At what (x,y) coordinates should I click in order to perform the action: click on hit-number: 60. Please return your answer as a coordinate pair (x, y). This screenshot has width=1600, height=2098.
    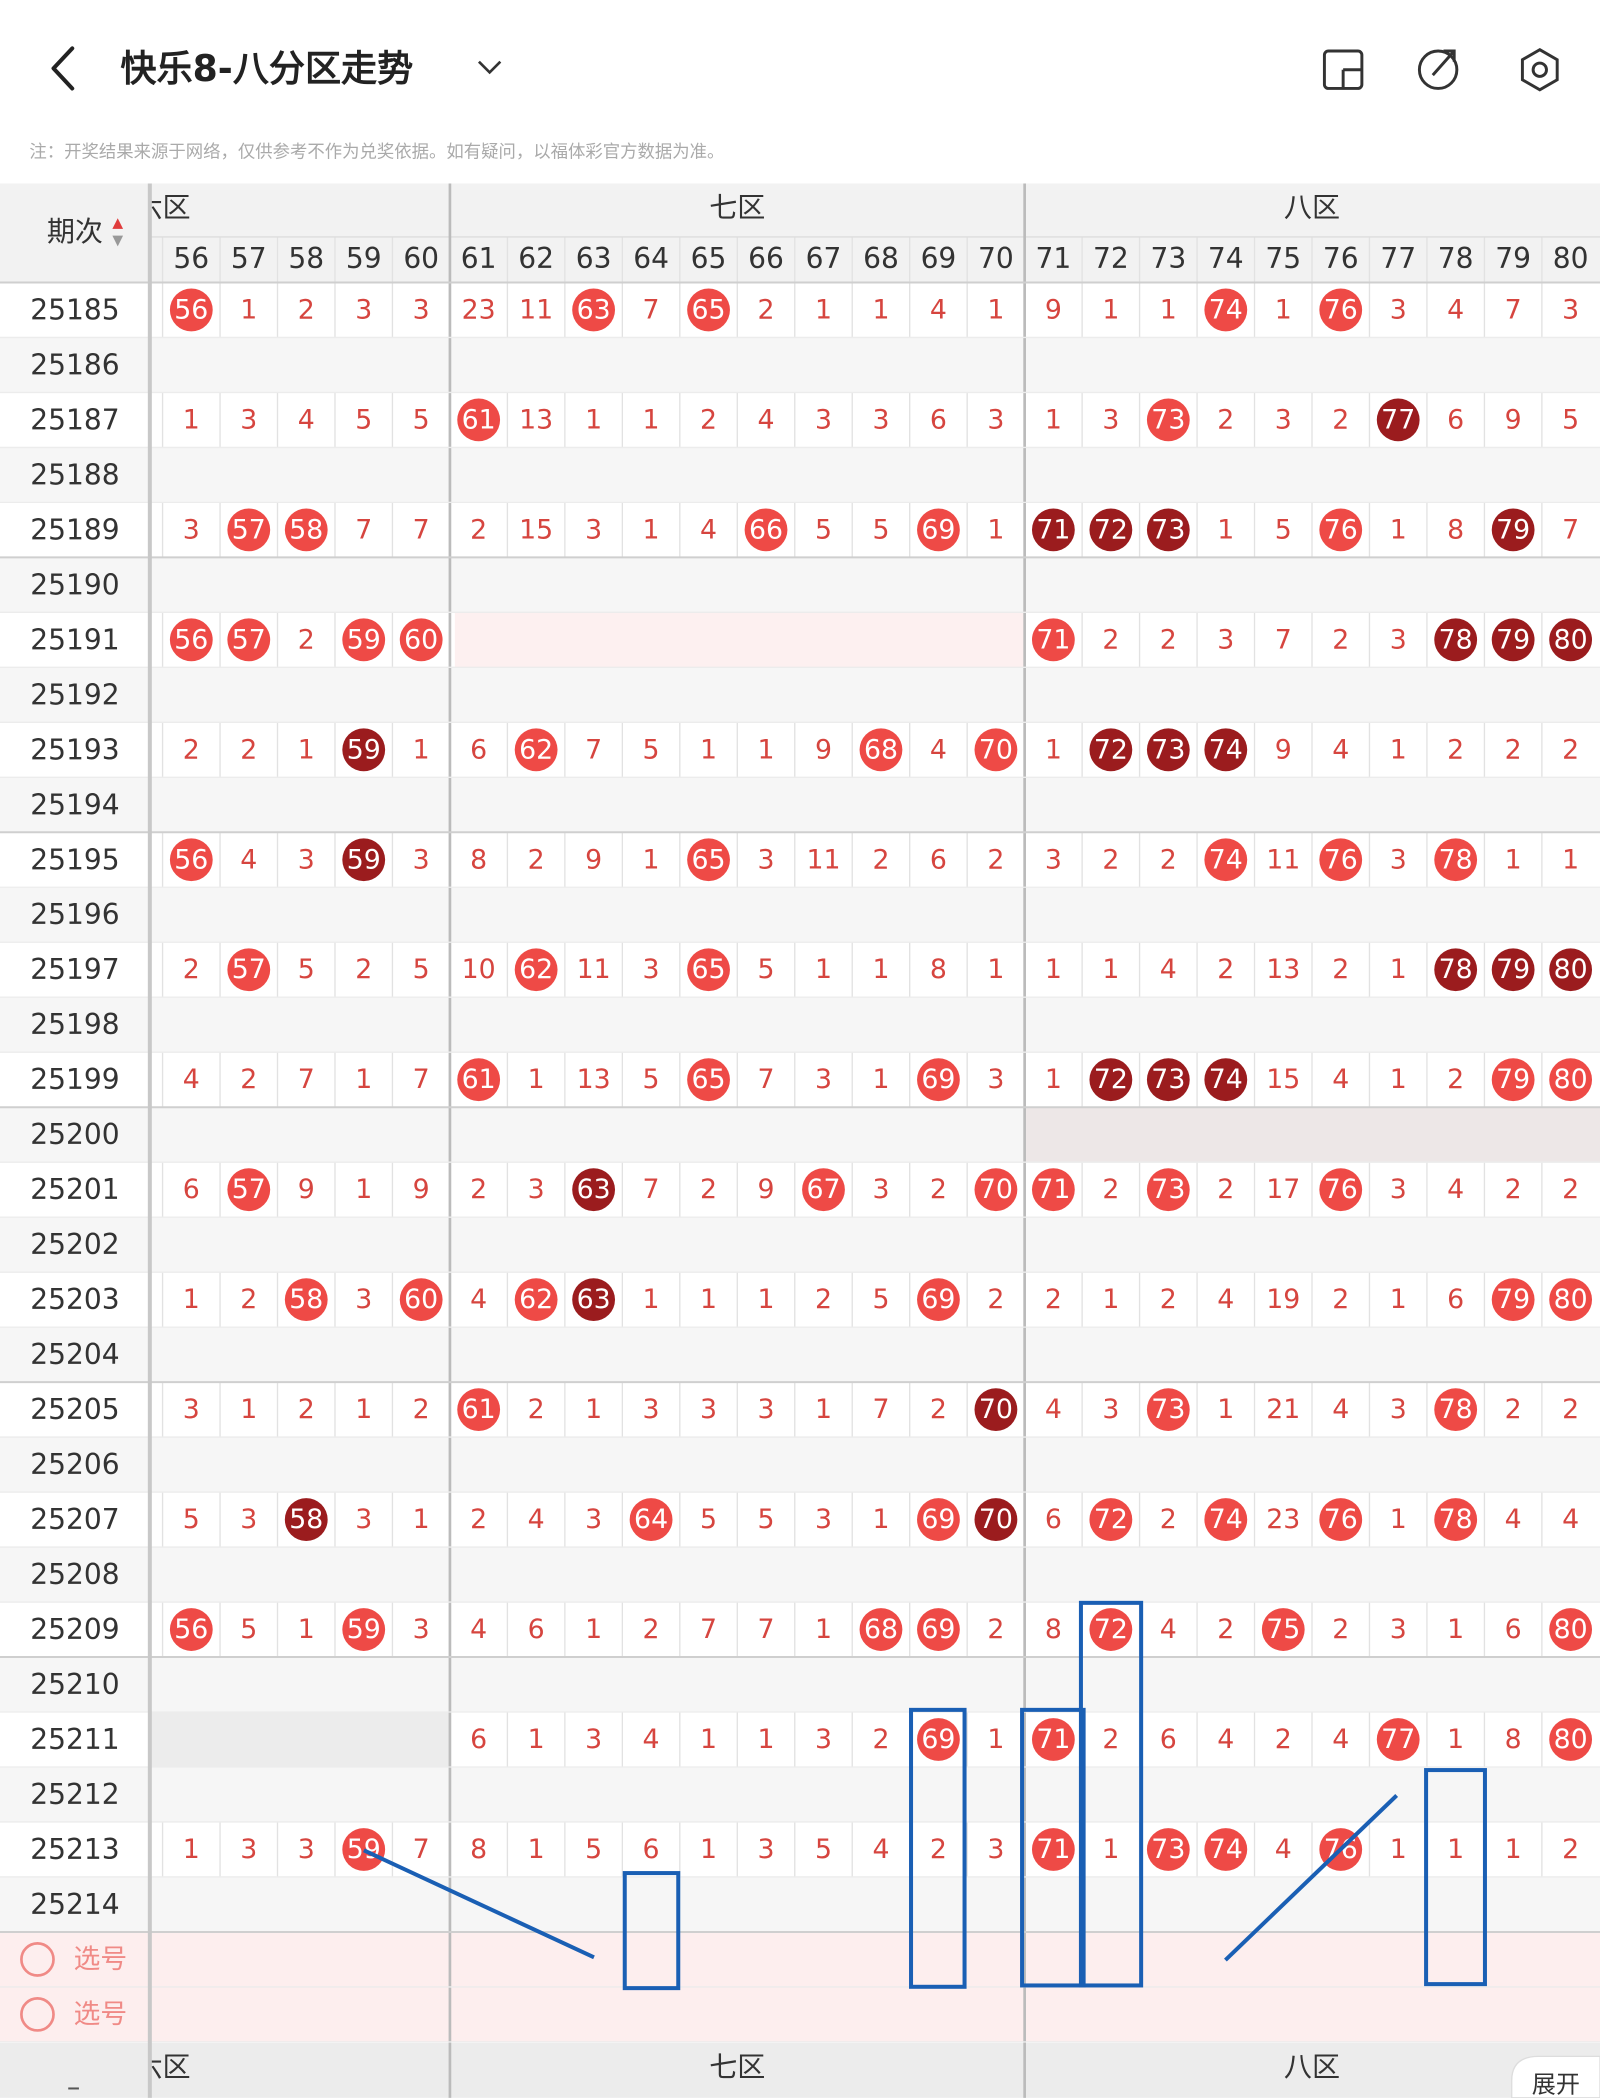
    Looking at the image, I should click on (421, 639).